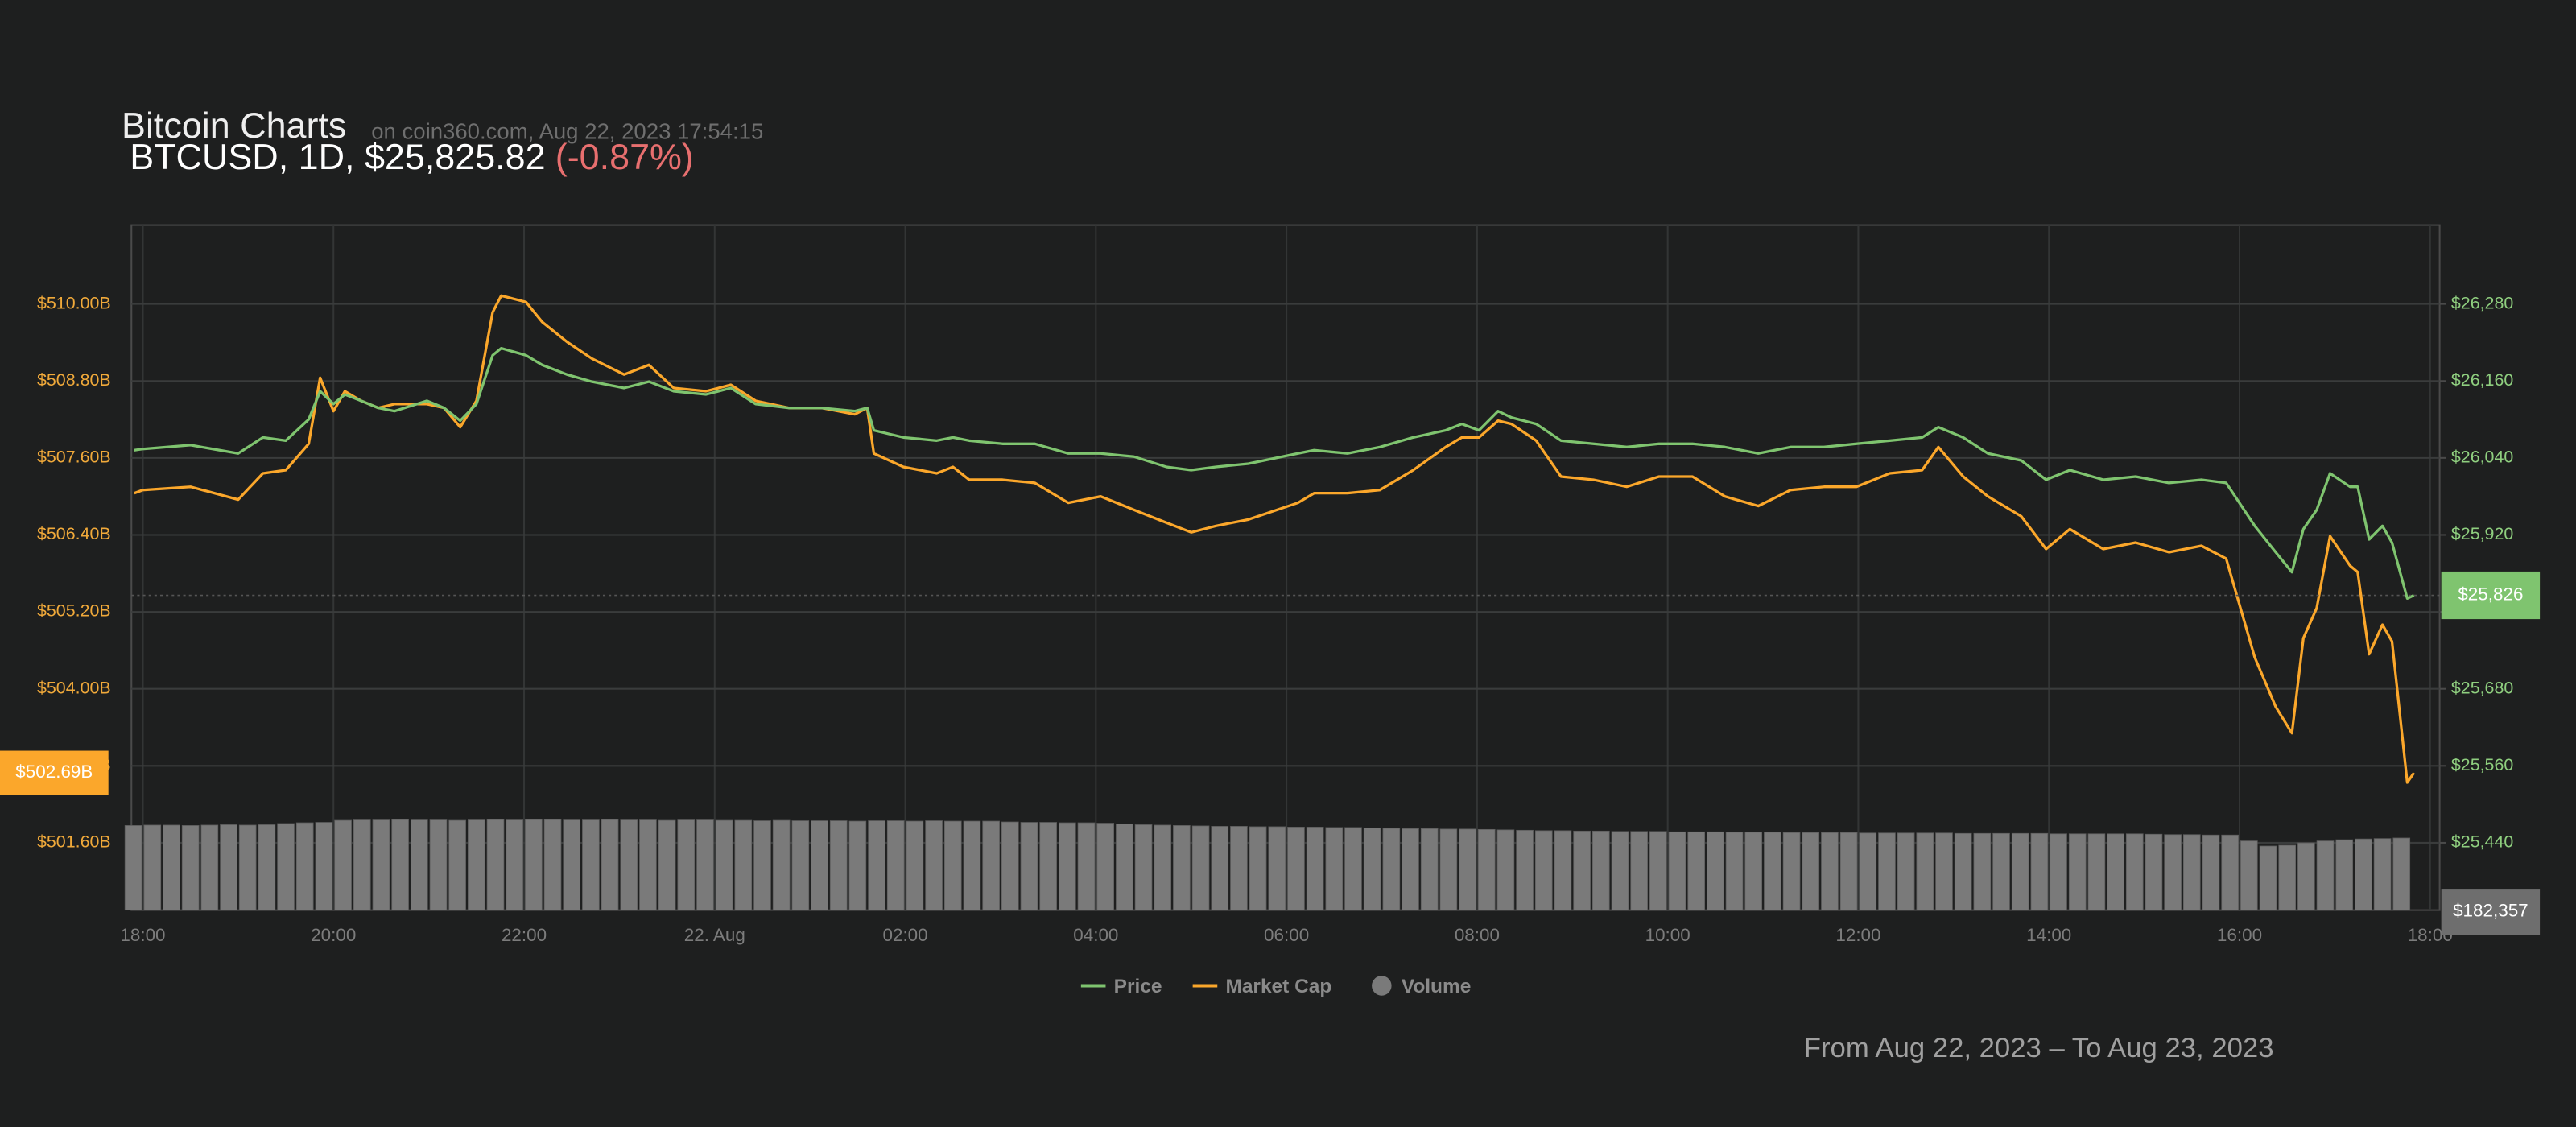 The image size is (2576, 1127). I want to click on x-tick-label: 22. Aug, so click(714, 935).